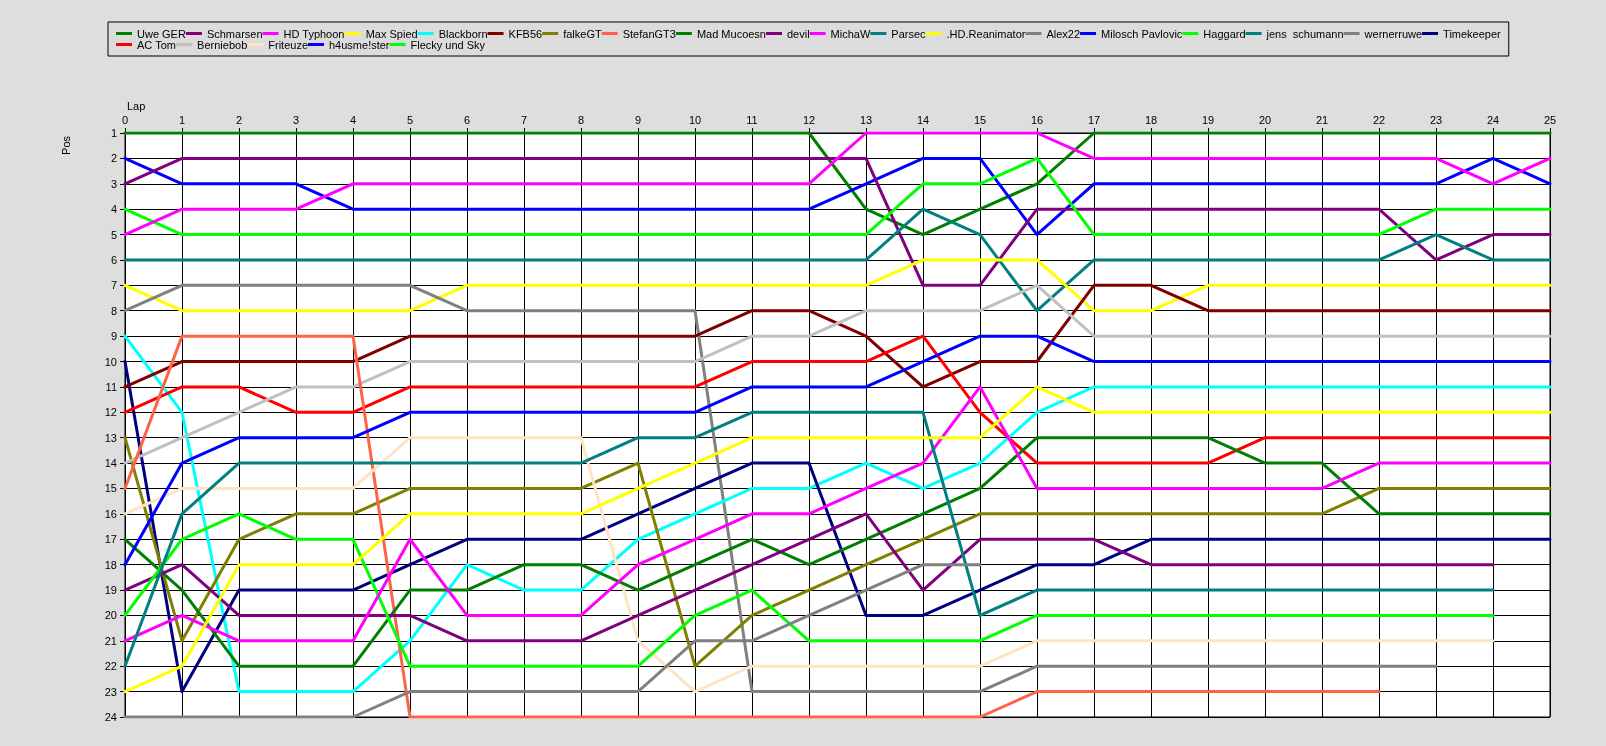 This screenshot has width=1606, height=746. What do you see at coordinates (110, 488) in the screenshot?
I see `y-tick-label: 15` at bounding box center [110, 488].